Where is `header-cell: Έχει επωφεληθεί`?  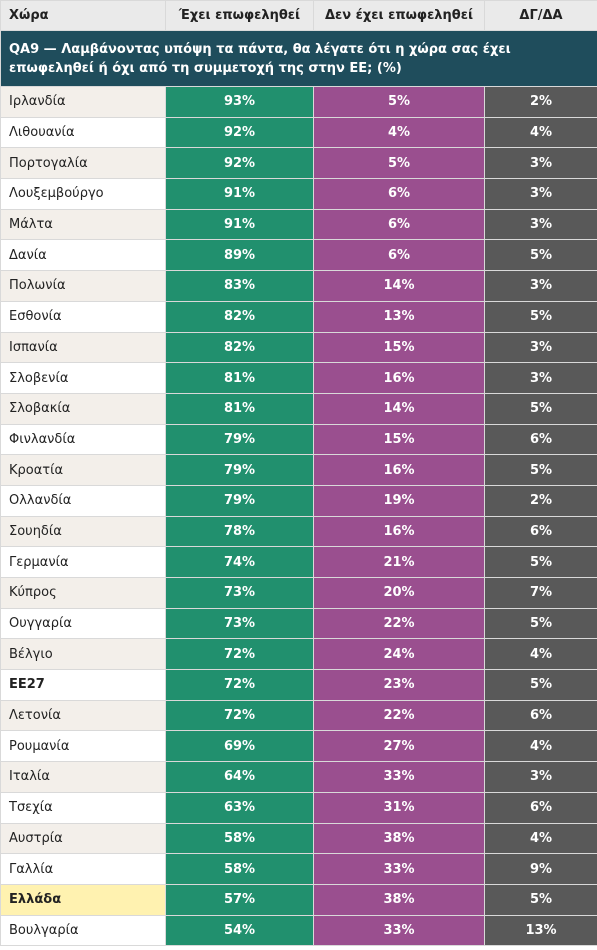
header-cell: Έχει επωφεληθεί is located at coordinates (239, 15).